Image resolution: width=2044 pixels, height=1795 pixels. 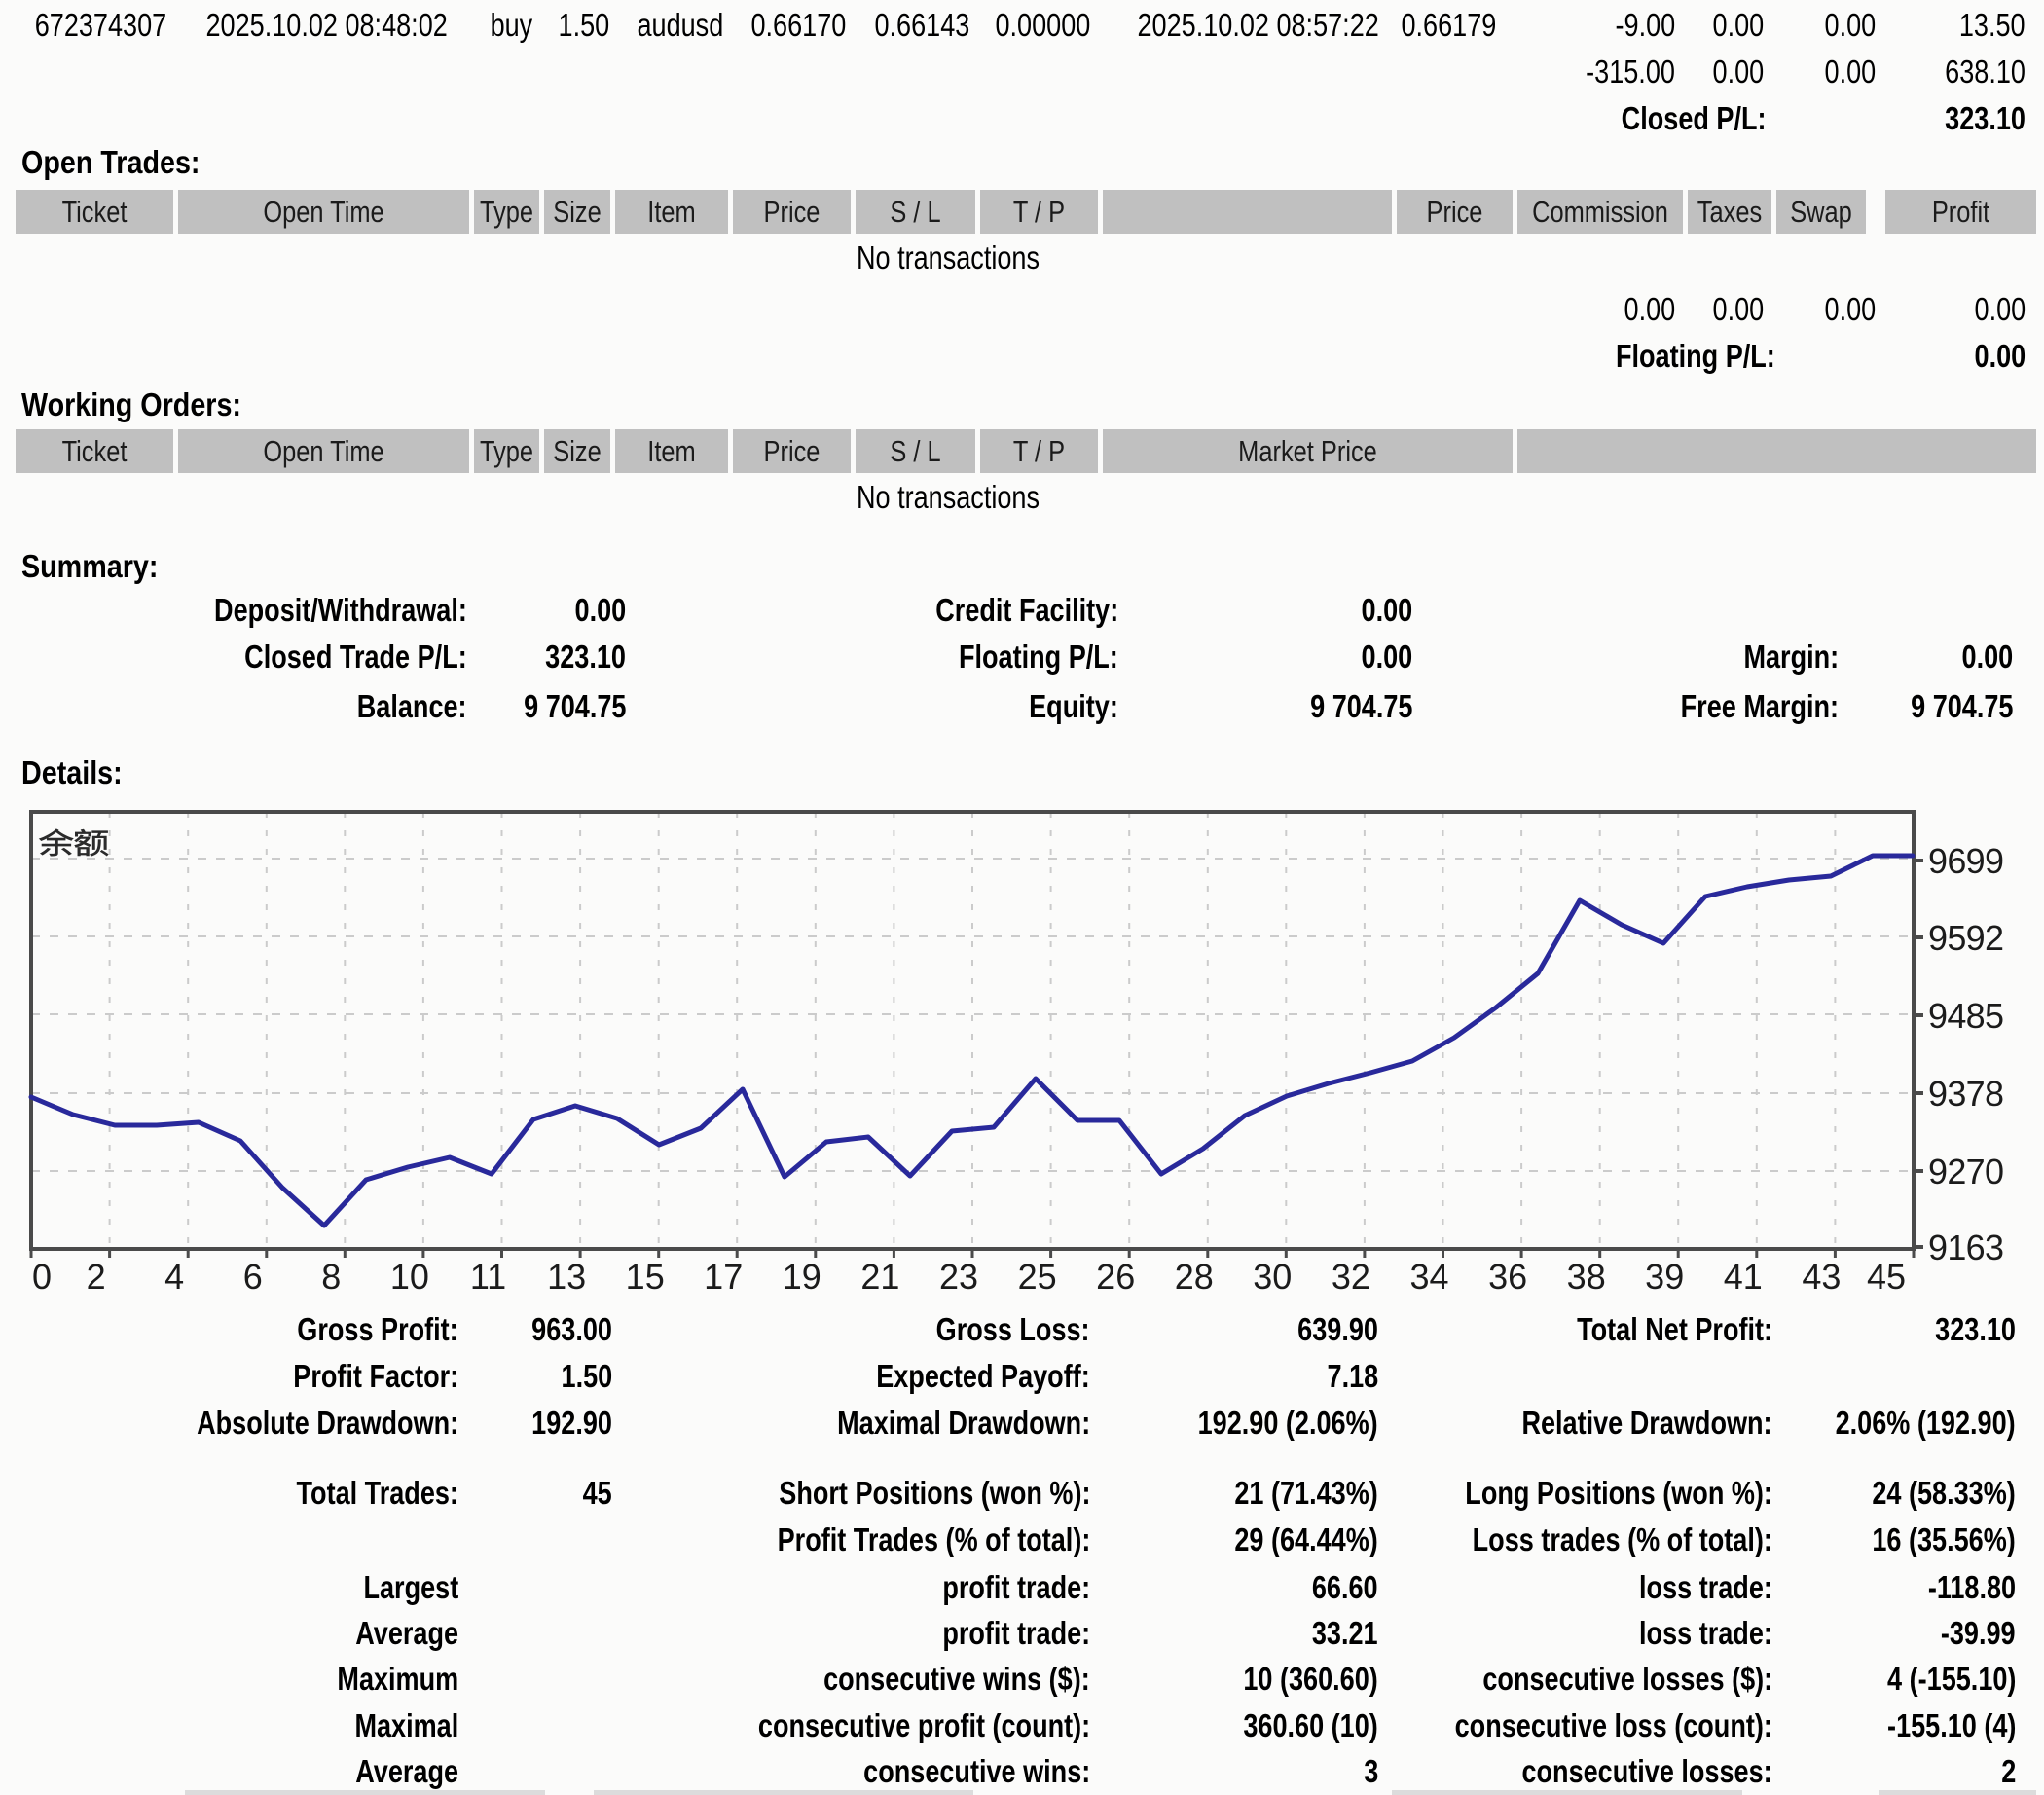 I want to click on svg-text: 9699, so click(x=1966, y=861).